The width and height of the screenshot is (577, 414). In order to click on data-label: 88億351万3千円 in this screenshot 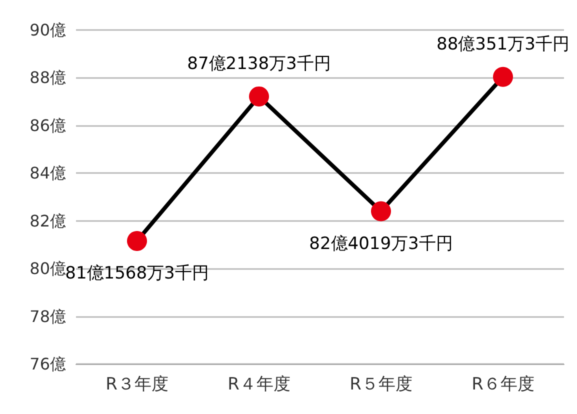, I will do `click(503, 44)`.